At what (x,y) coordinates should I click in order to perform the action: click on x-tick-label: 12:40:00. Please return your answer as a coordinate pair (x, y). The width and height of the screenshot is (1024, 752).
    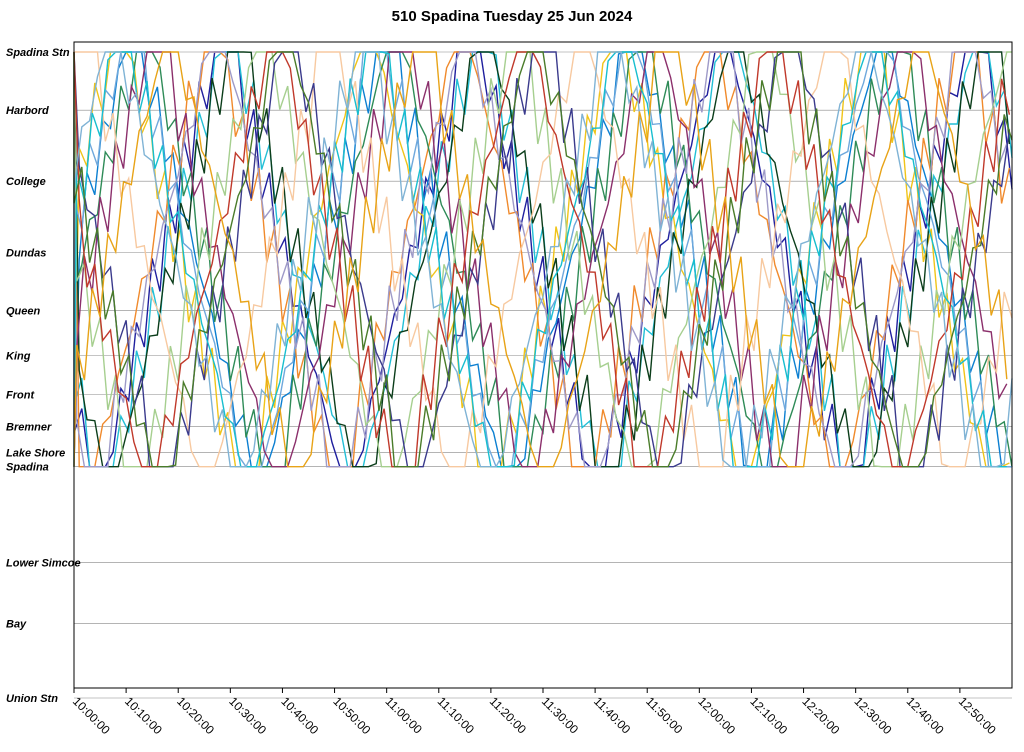
    Looking at the image, I should click on (925, 715).